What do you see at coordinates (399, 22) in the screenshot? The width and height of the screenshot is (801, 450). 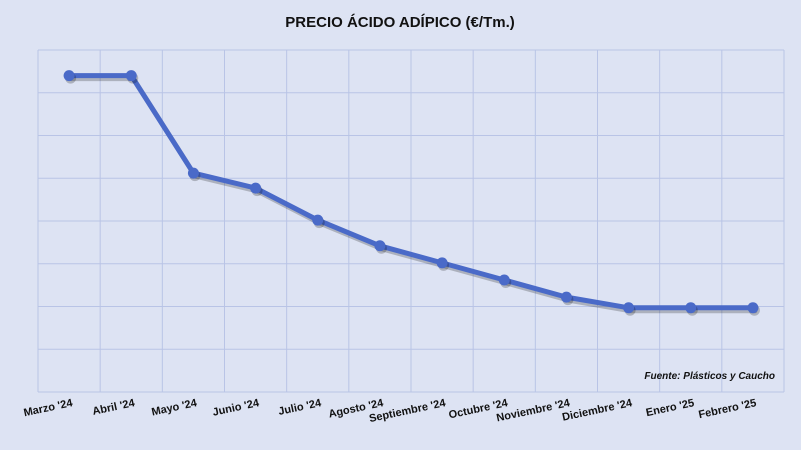 I see `chart-title: PRECIO ÁCIDO ADÍPICO (€/Tm.)` at bounding box center [399, 22].